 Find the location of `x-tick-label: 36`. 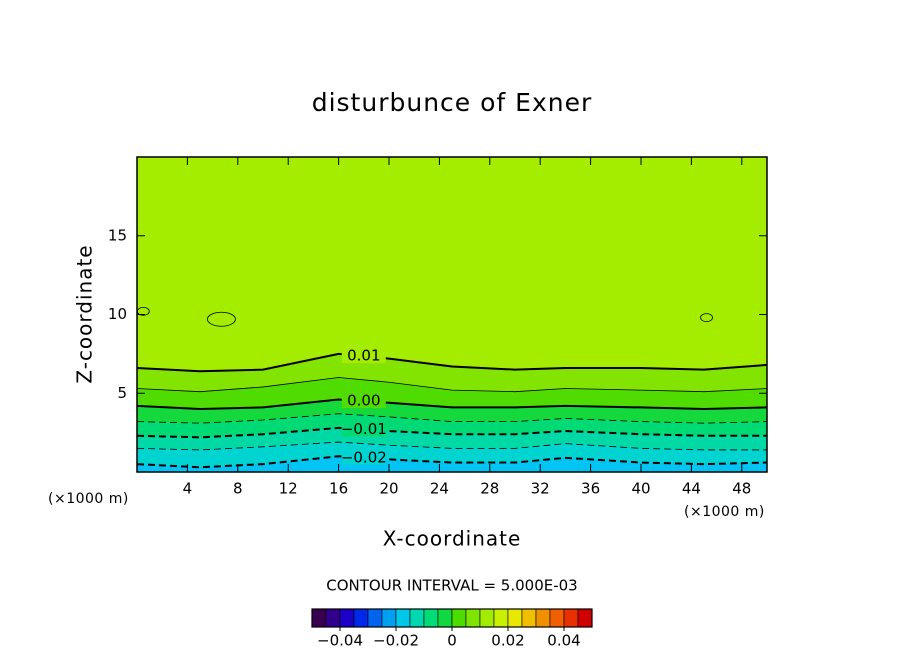

x-tick-label: 36 is located at coordinates (590, 489).